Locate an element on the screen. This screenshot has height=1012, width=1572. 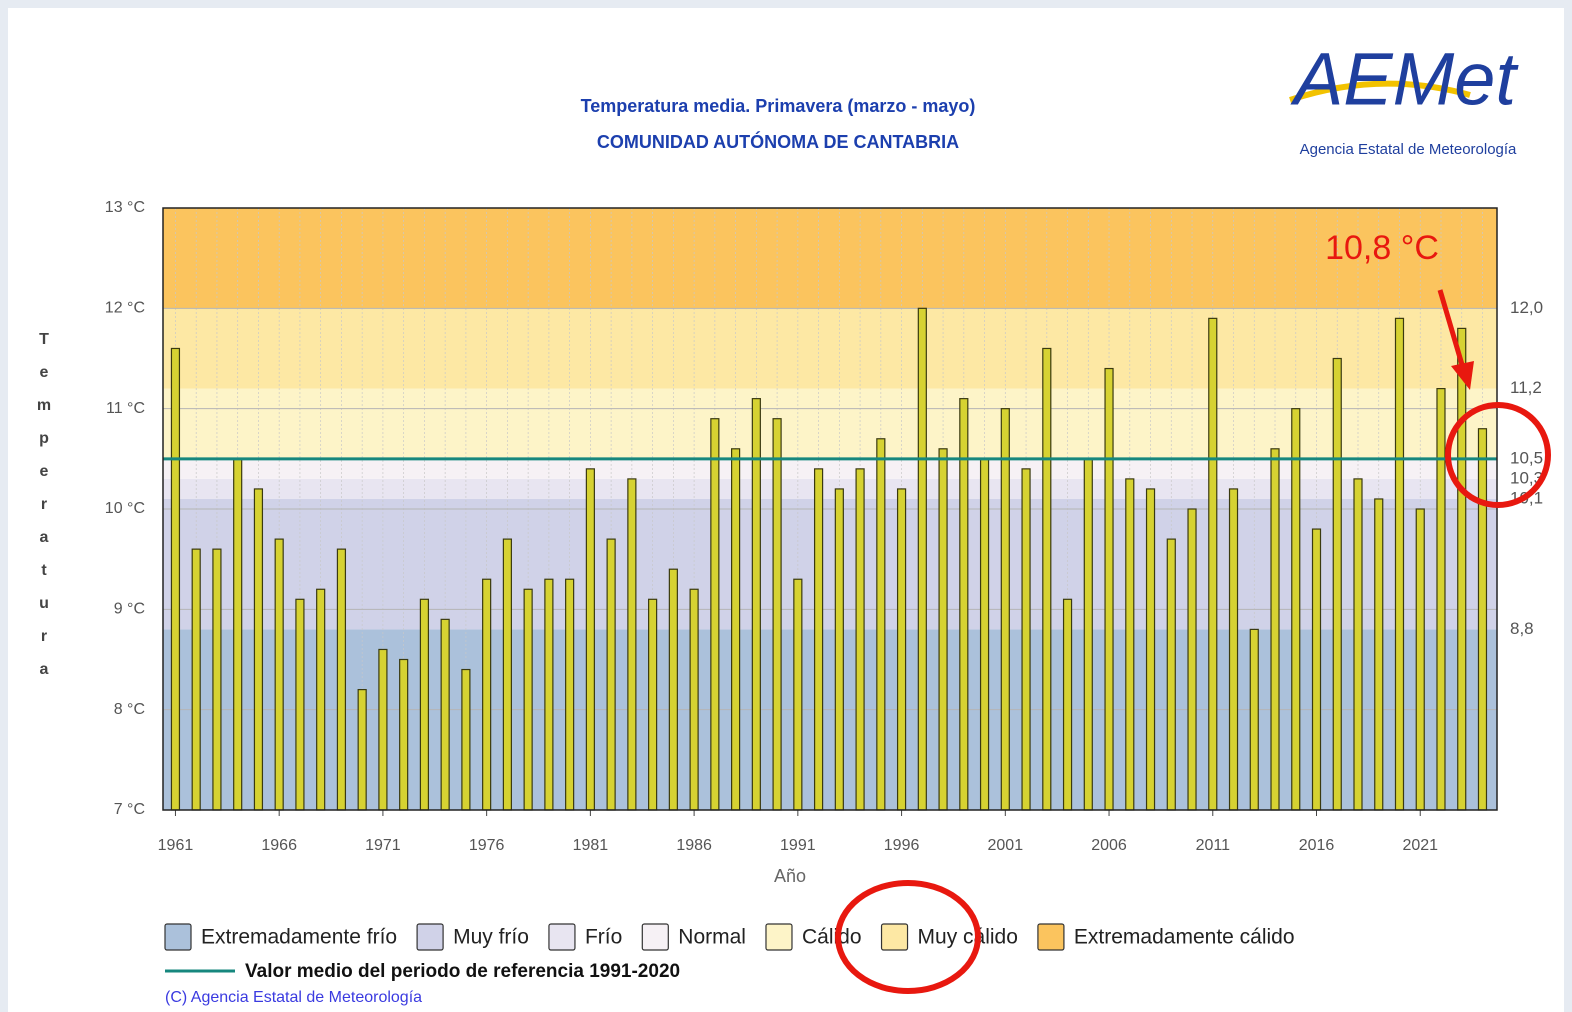
copyright: (C) Agencia Estatal de Meteorología is located at coordinates (293, 997).